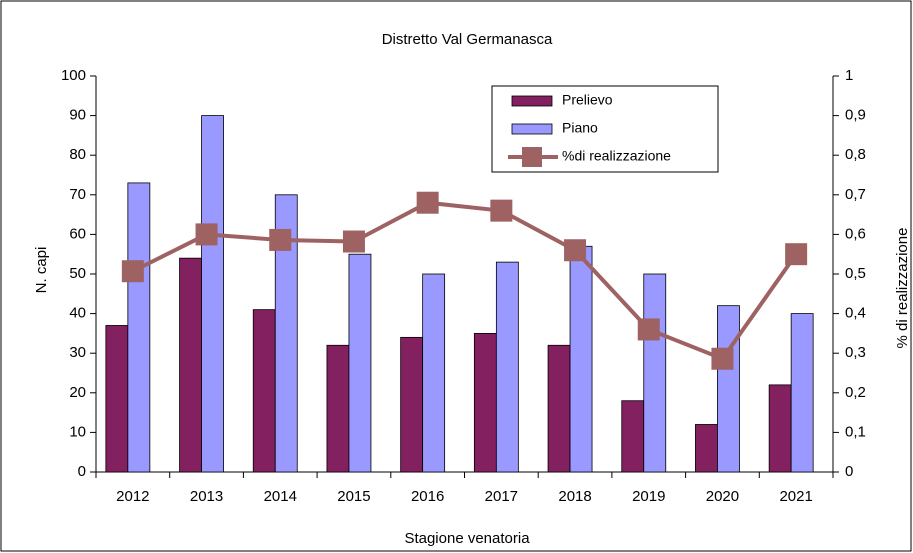  What do you see at coordinates (77, 194) in the screenshot?
I see `y-tick-label: 70` at bounding box center [77, 194].